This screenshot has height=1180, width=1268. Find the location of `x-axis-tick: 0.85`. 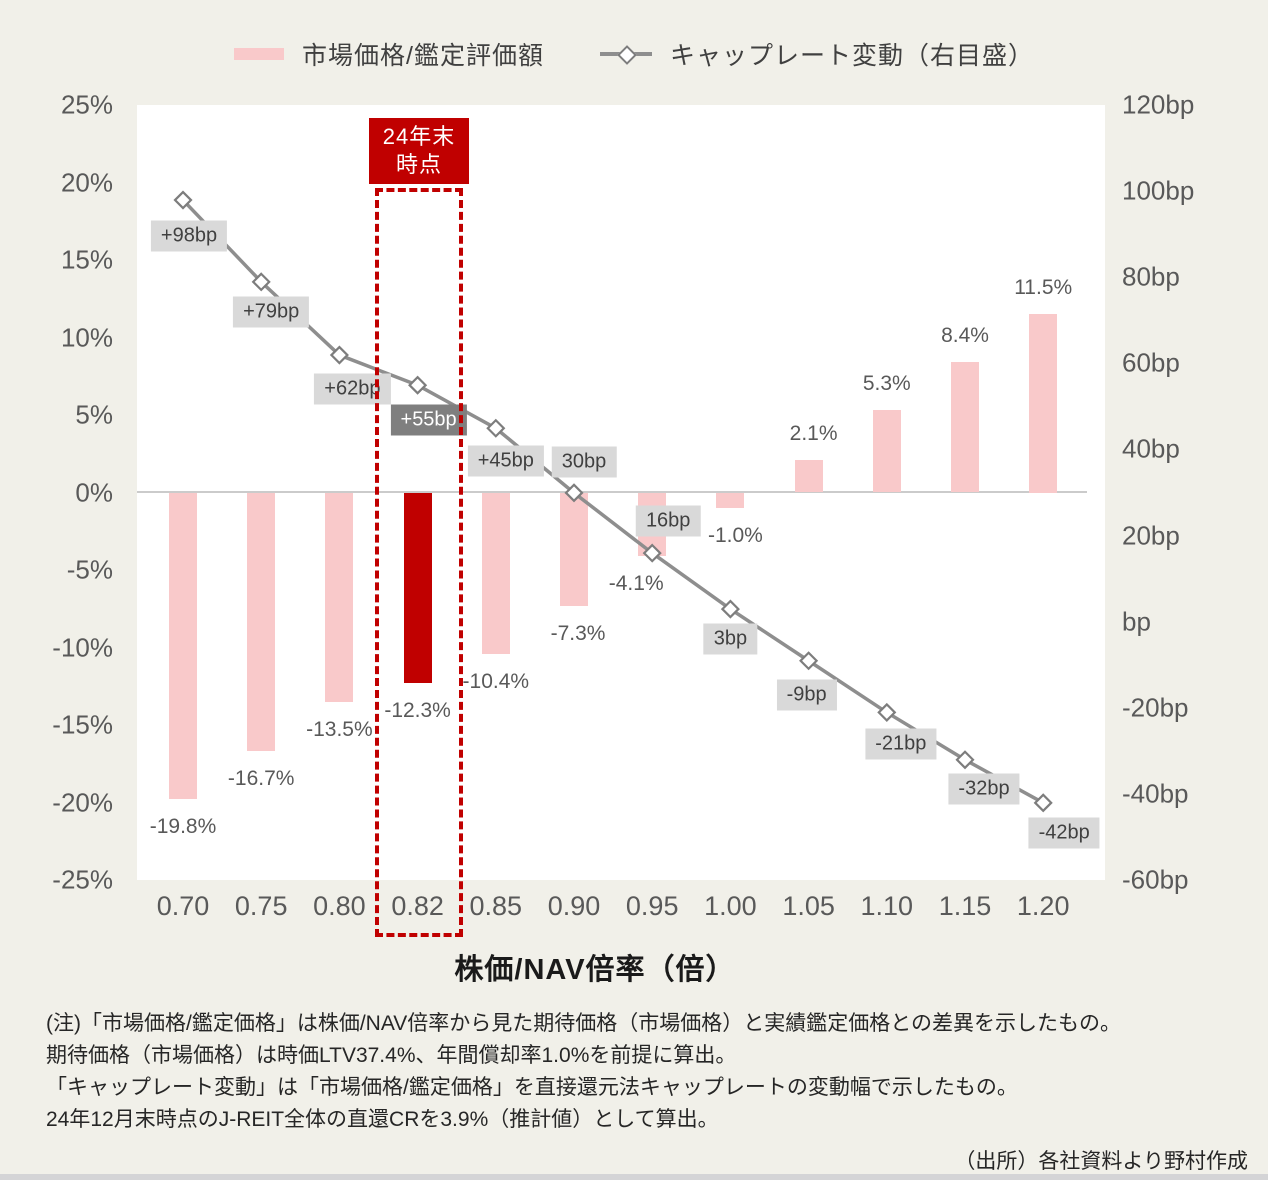

x-axis-tick: 0.85 is located at coordinates (496, 906).